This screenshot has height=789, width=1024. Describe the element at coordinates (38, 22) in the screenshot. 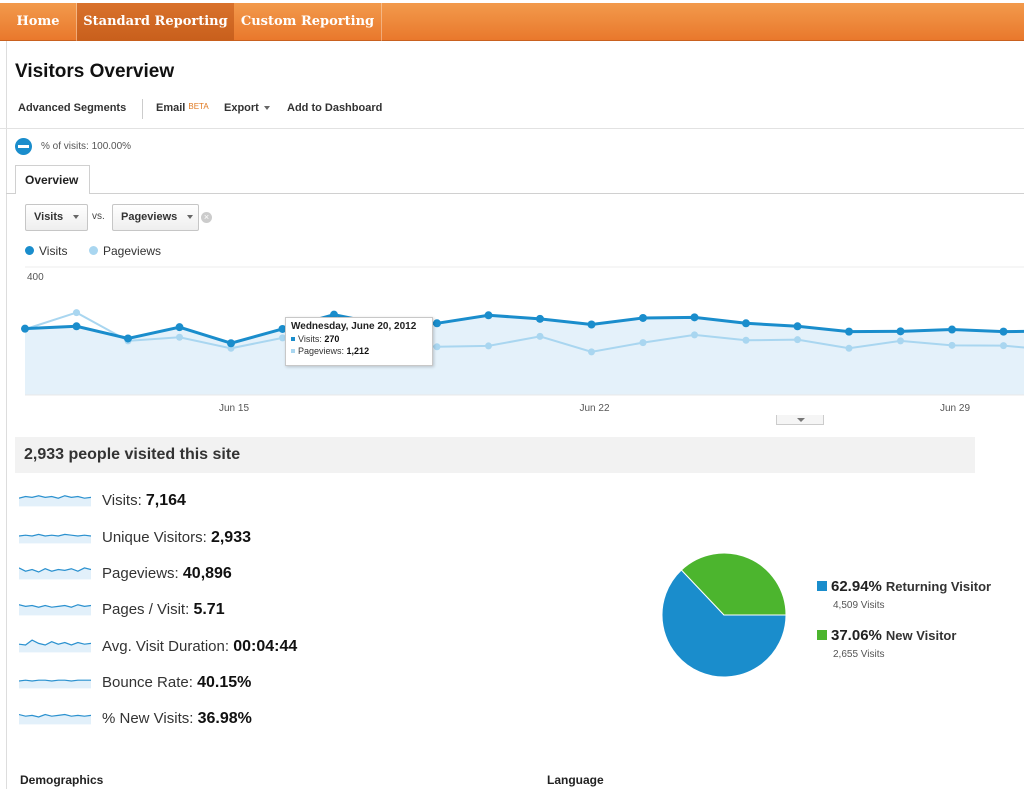

I see `nav-tab-home: Home` at that location.